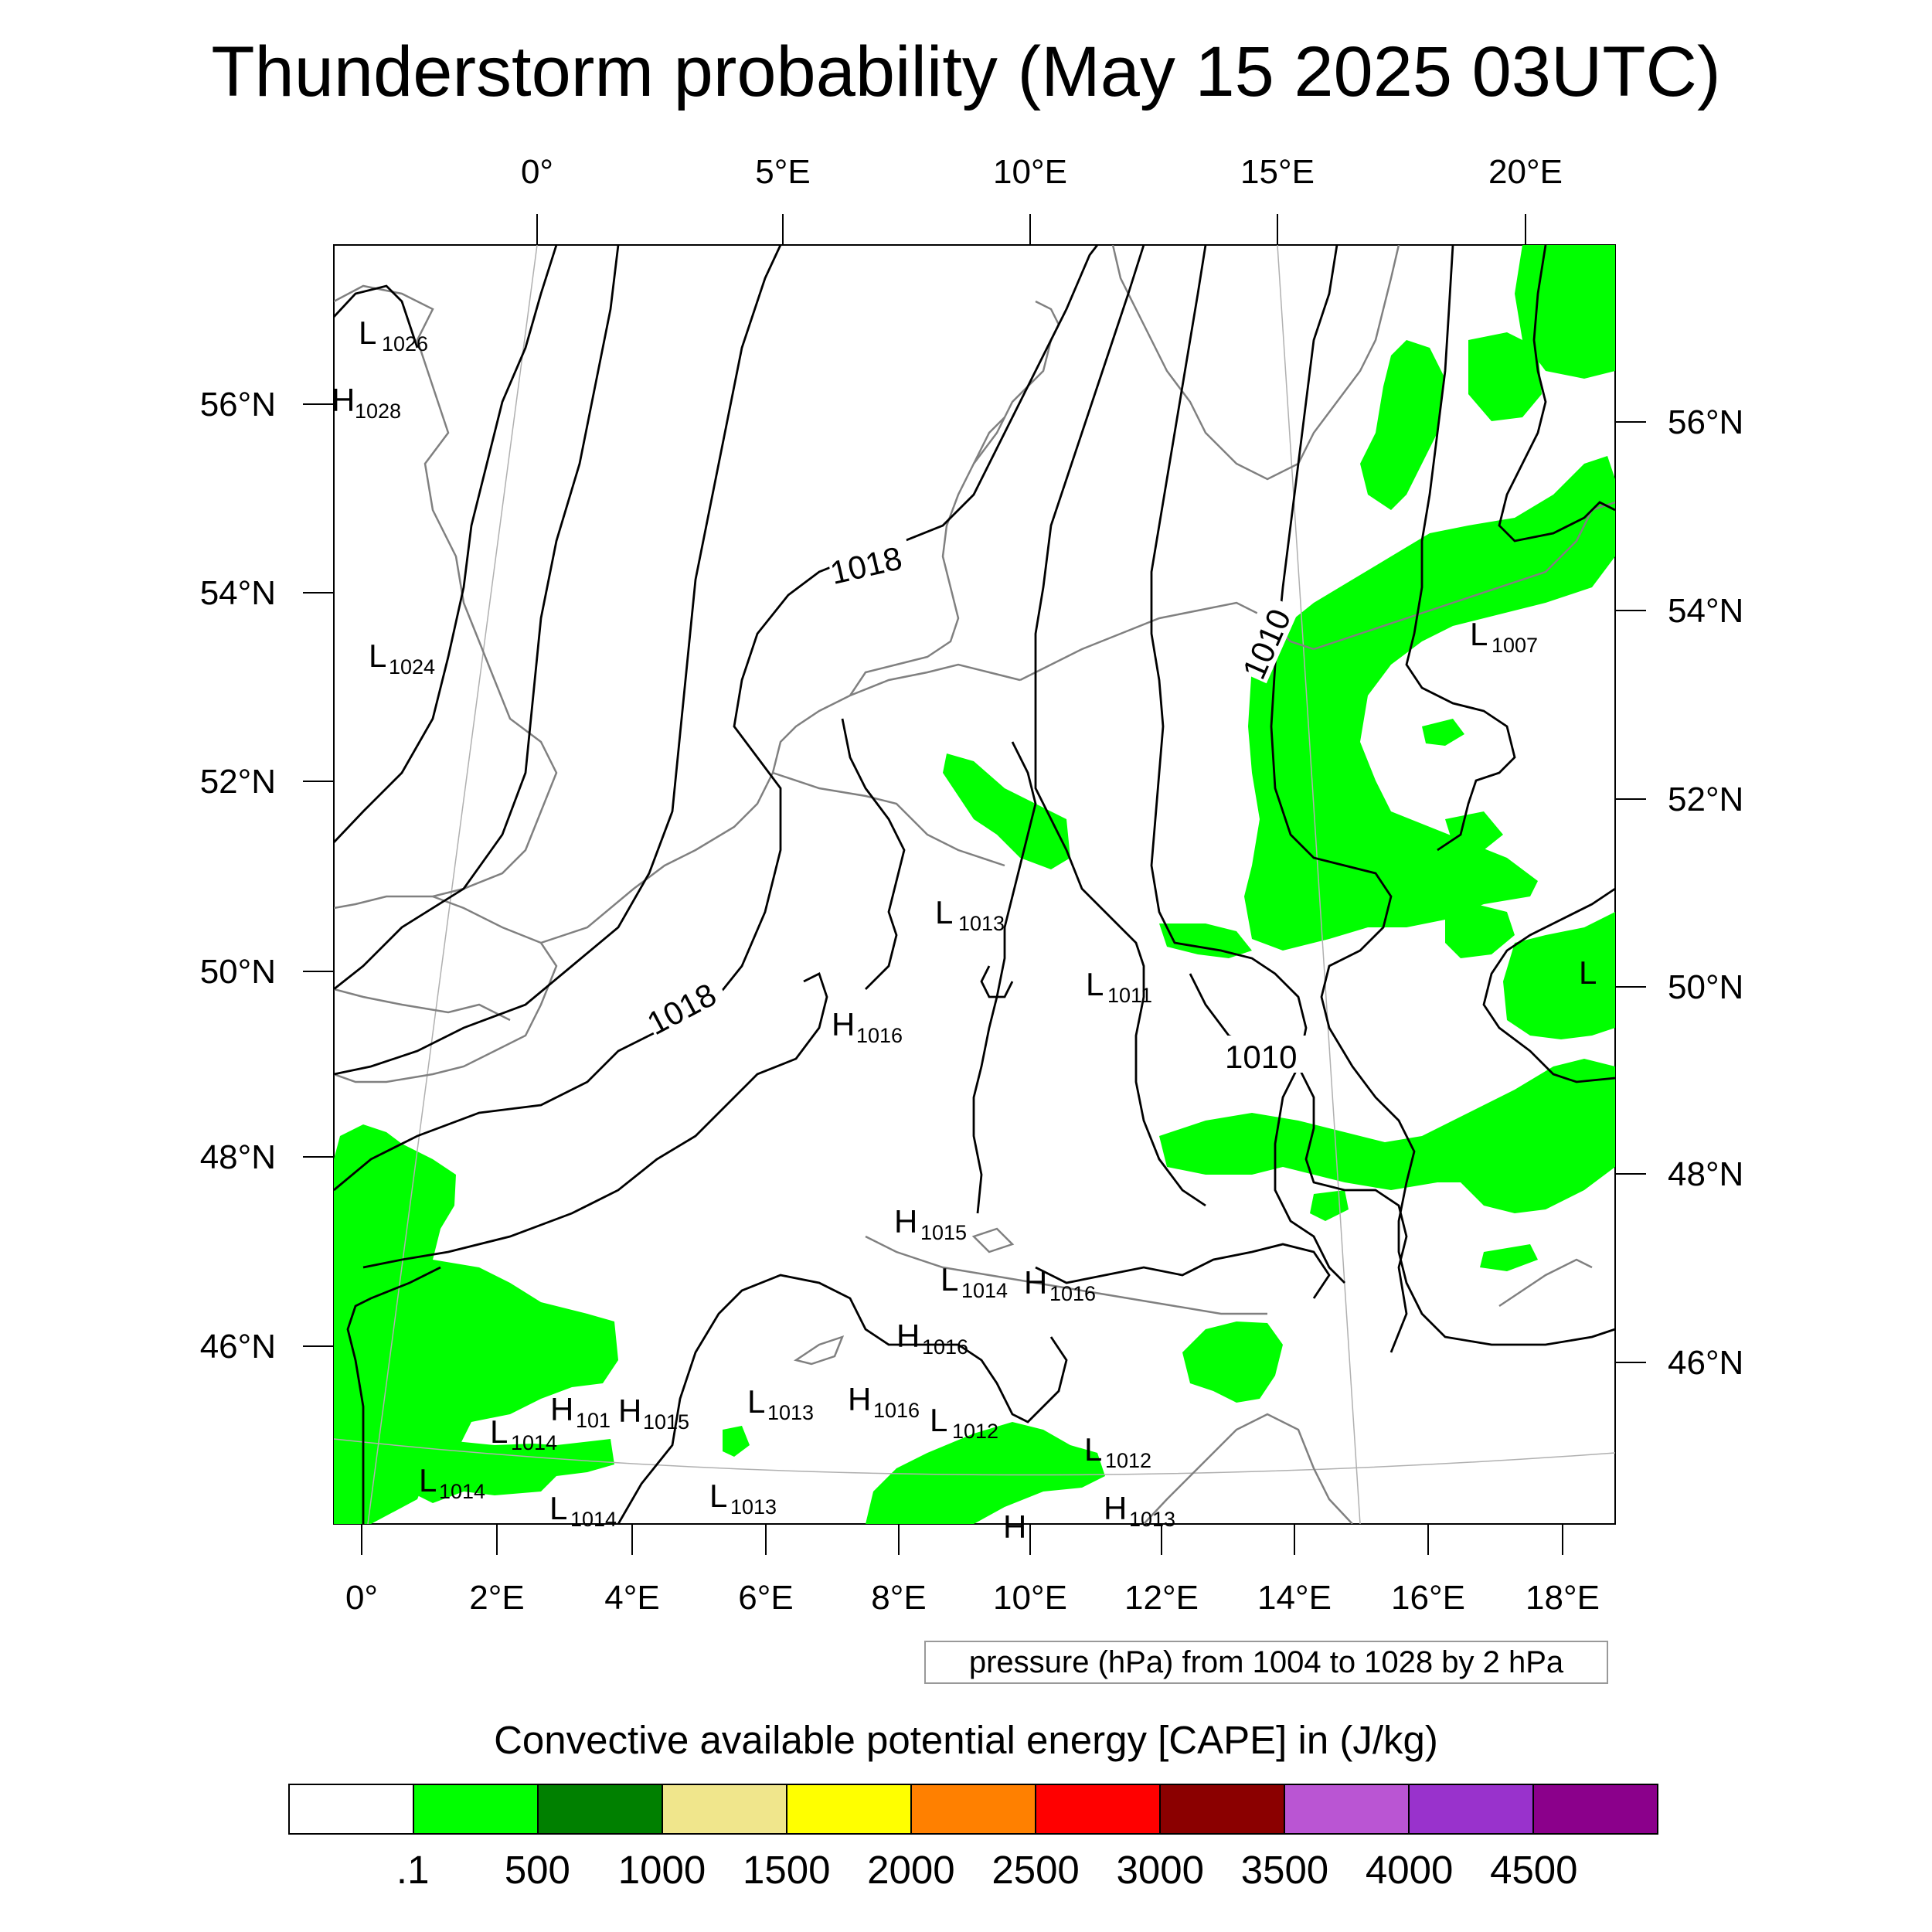  What do you see at coordinates (1014, 1527) in the screenshot?
I see `pressure-center-high: H` at bounding box center [1014, 1527].